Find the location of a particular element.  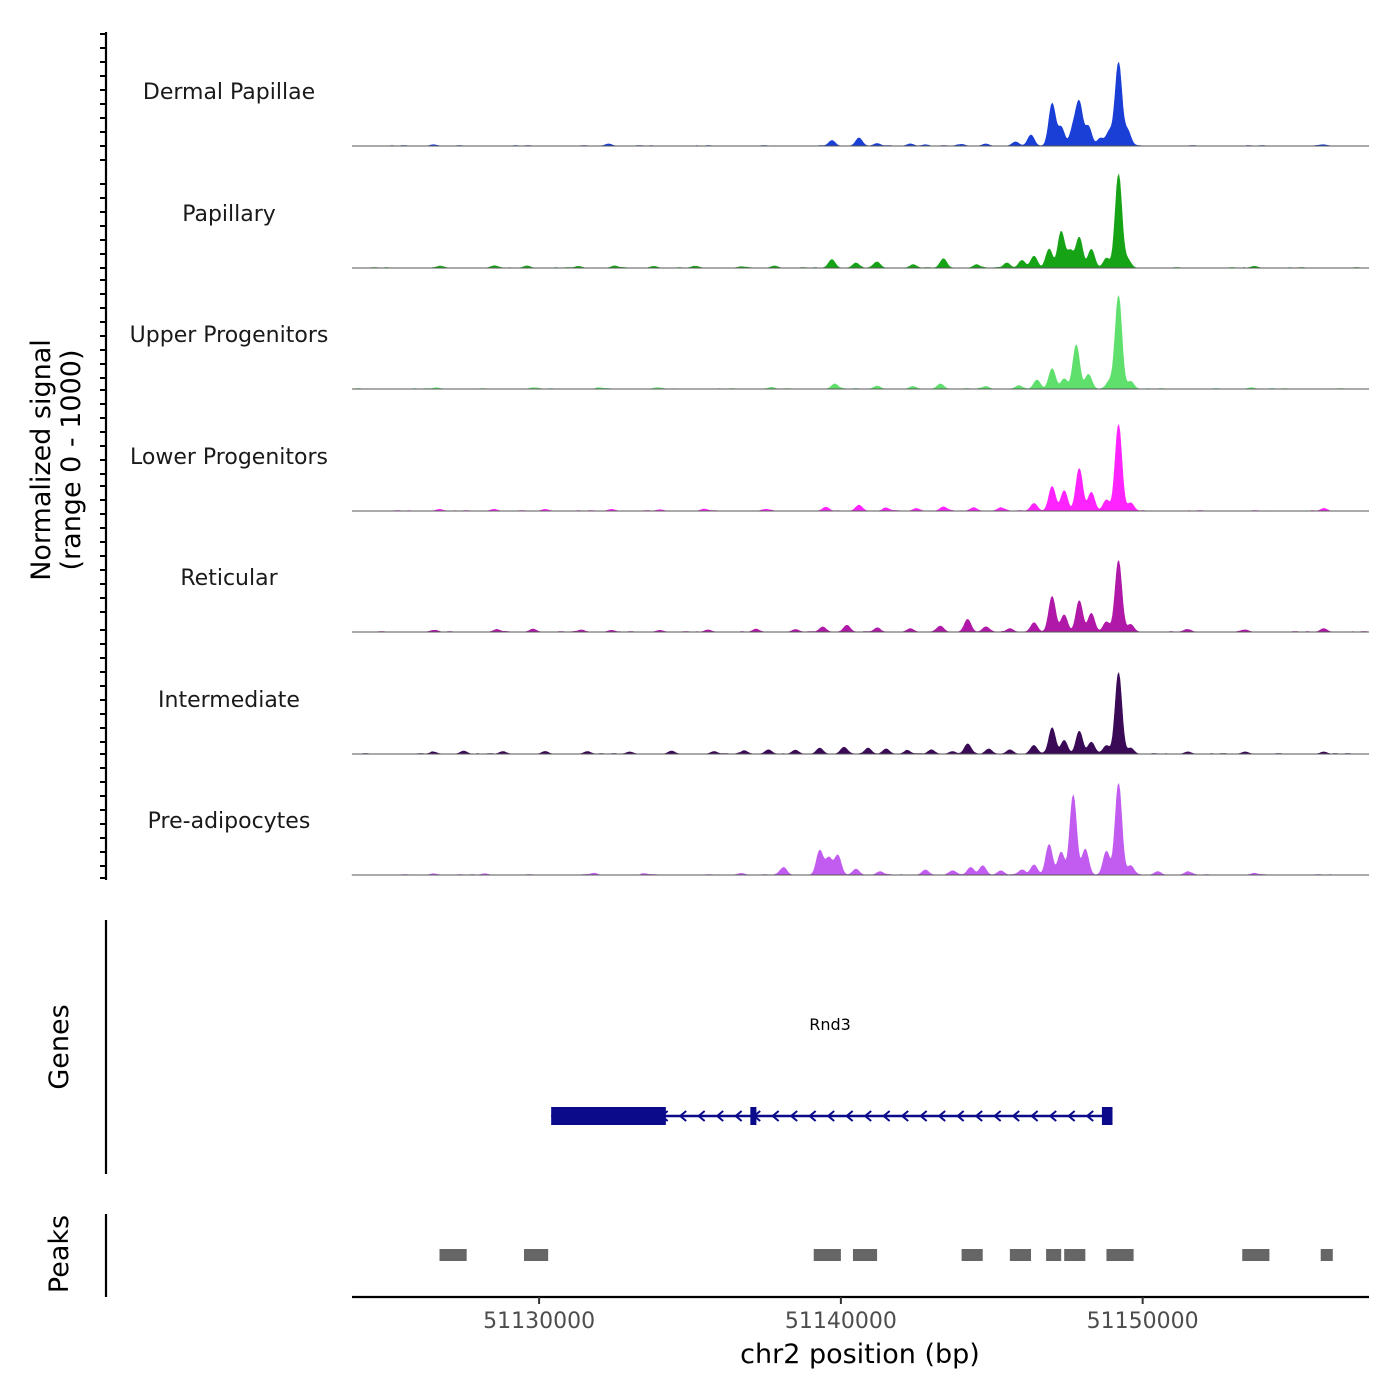

track-label-reticular: Reticular is located at coordinates (229, 578).